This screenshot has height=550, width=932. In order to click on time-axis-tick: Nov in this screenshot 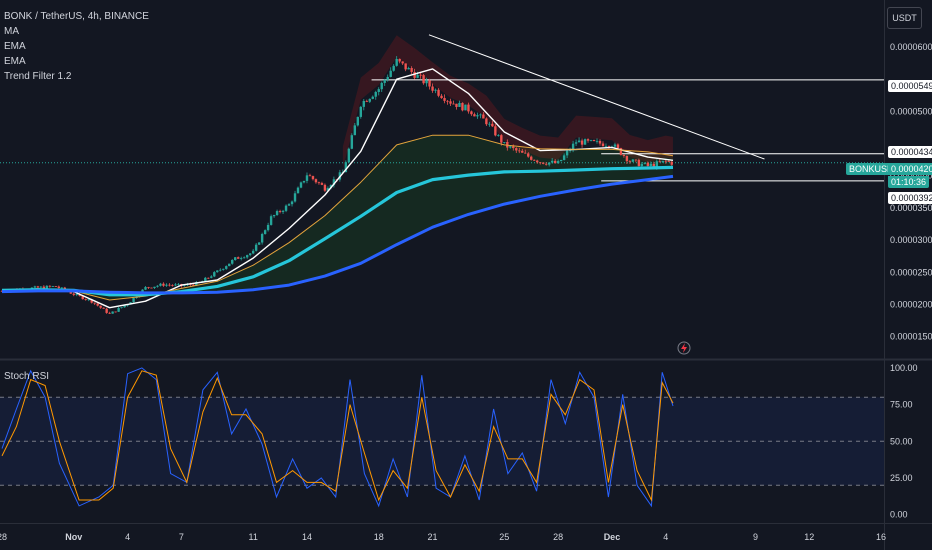, I will do `click(73, 537)`.